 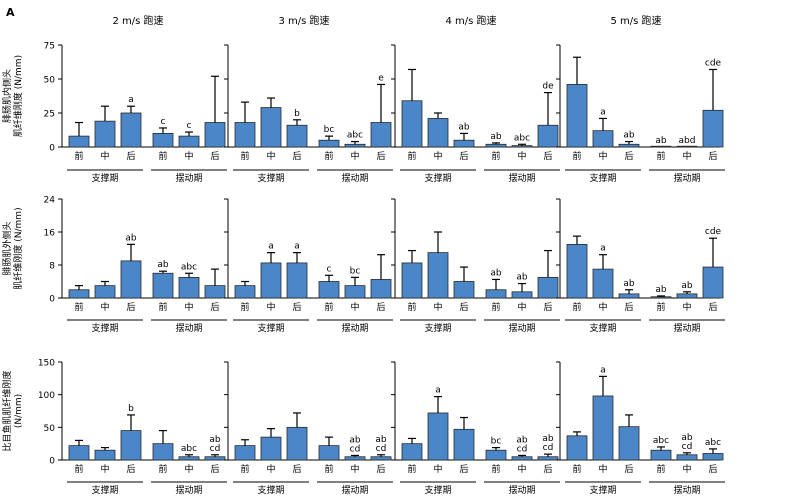 I want to click on significance-letter: c, so click(x=189, y=126).